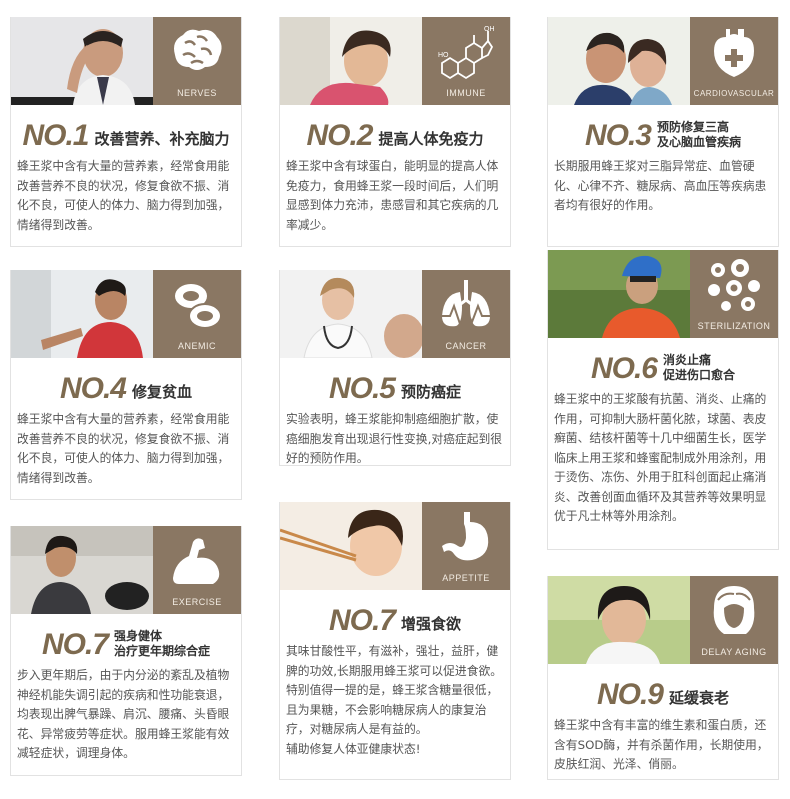 The width and height of the screenshot is (790, 799). Describe the element at coordinates (443, 55) in the screenshot. I see `svg-text: HO` at that location.